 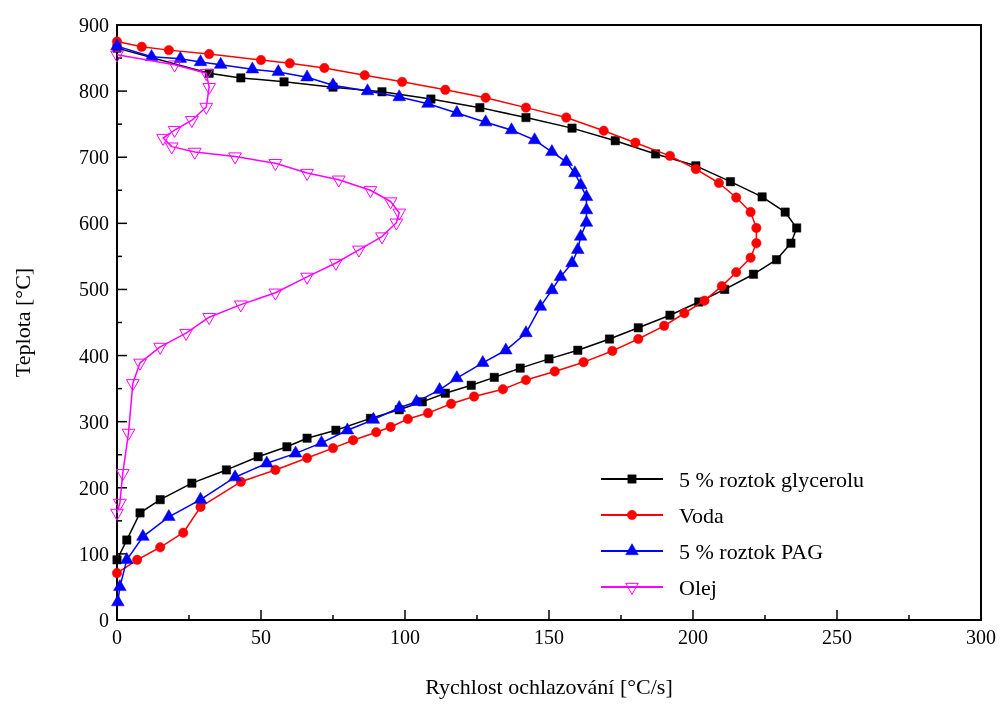 What do you see at coordinates (94, 289) in the screenshot?
I see `y-tick-label: 500` at bounding box center [94, 289].